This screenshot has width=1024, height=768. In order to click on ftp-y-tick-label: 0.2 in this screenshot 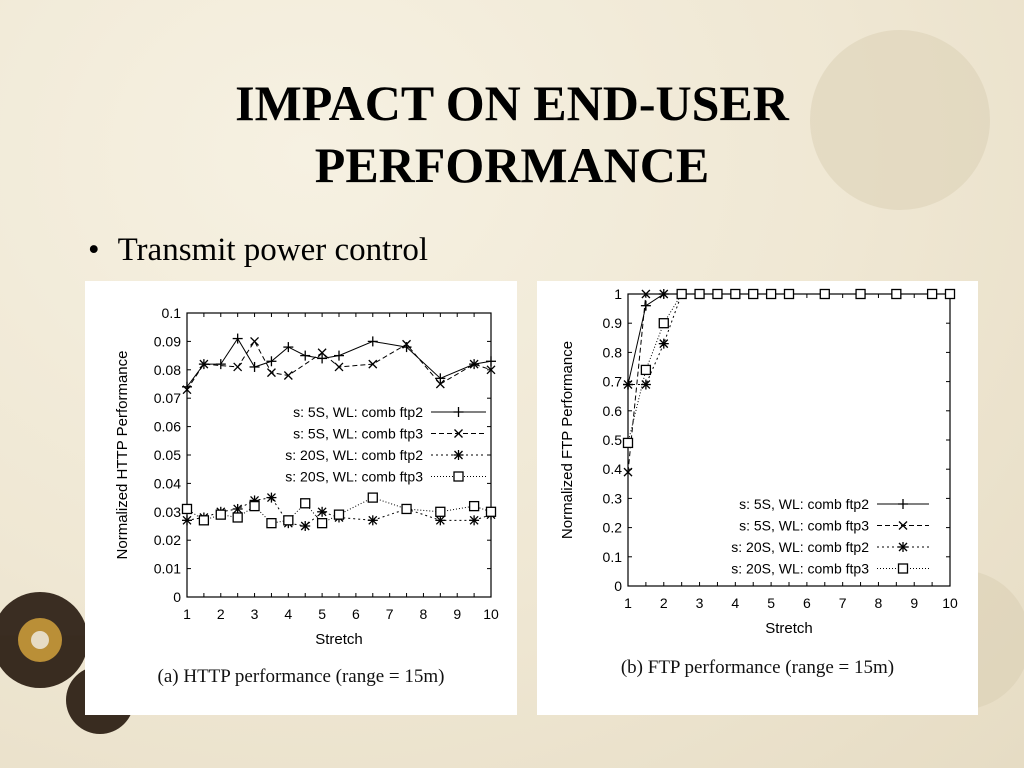, I will do `click(613, 528)`.